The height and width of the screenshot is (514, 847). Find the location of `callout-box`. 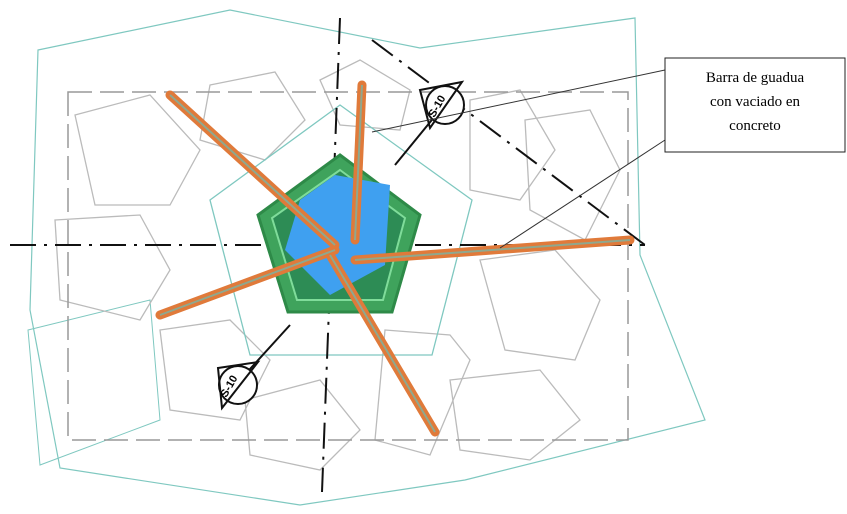

callout-box is located at coordinates (755, 105).